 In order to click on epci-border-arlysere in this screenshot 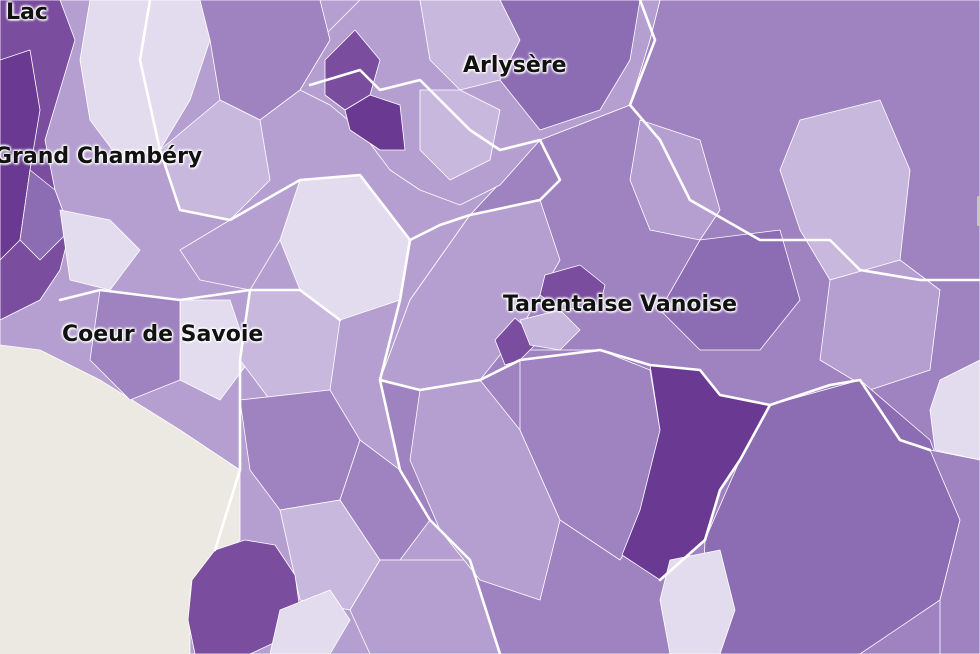, I will do `click(435, 155)`.